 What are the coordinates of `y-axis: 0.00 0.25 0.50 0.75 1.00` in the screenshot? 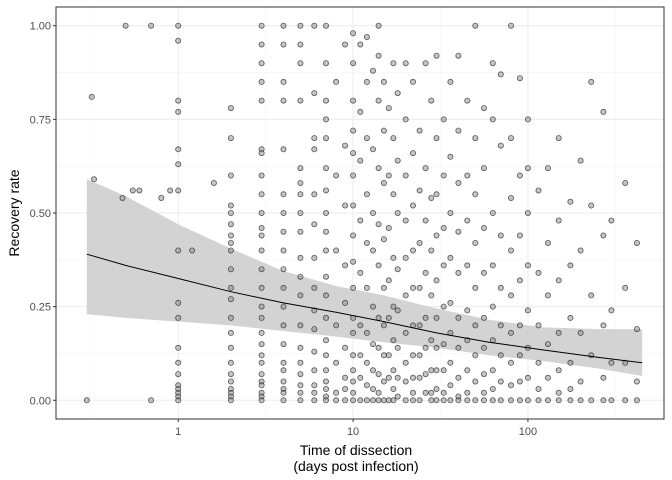 It's located at (43, 214).